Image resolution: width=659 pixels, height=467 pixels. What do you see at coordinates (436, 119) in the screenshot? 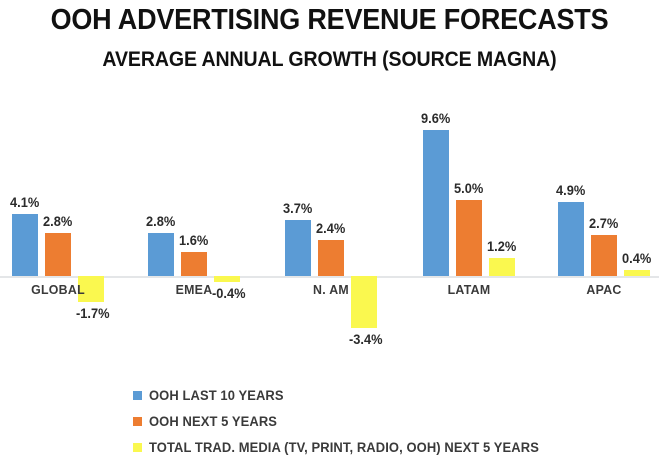
I see `value-label-latam-series-1: 9.6%` at bounding box center [436, 119].